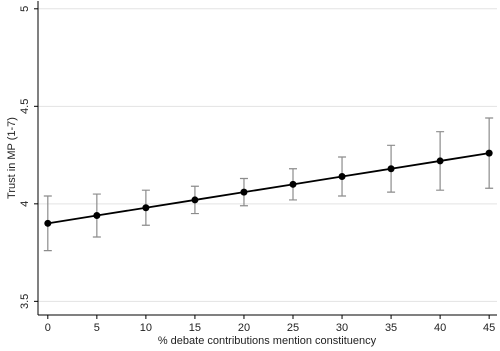  Describe the element at coordinates (146, 328) in the screenshot. I see `x-tick-label: 10` at that location.